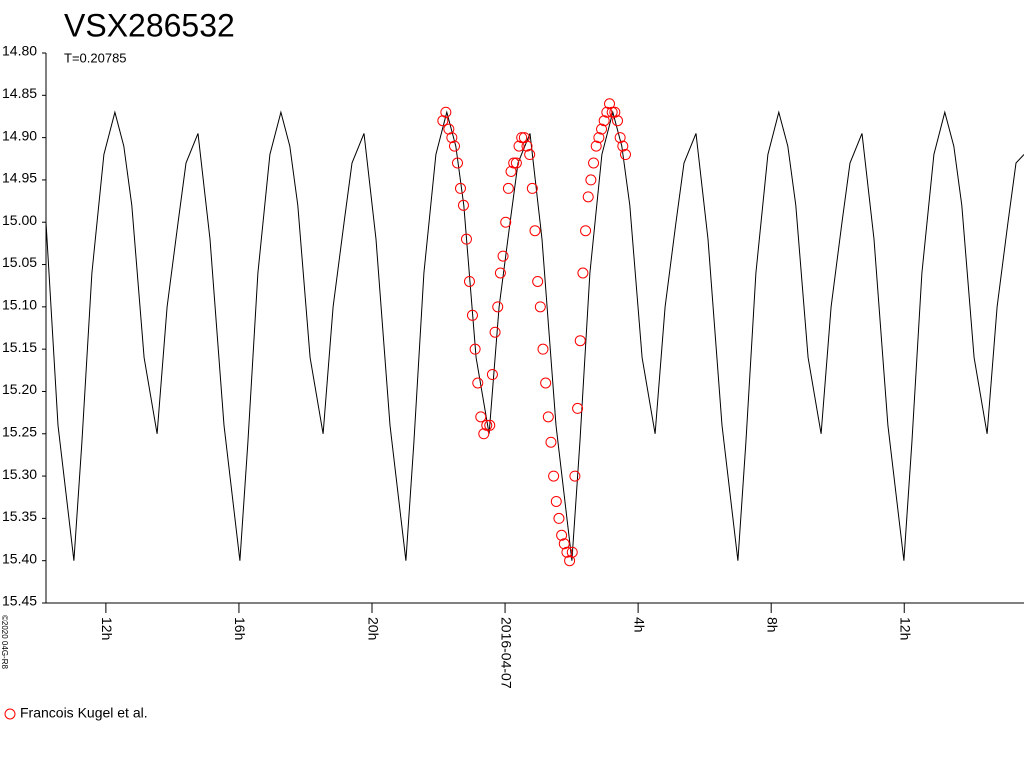 Image resolution: width=1024 pixels, height=768 pixels. What do you see at coordinates (19, 51) in the screenshot?
I see `y-tick-label: 14.80` at bounding box center [19, 51].